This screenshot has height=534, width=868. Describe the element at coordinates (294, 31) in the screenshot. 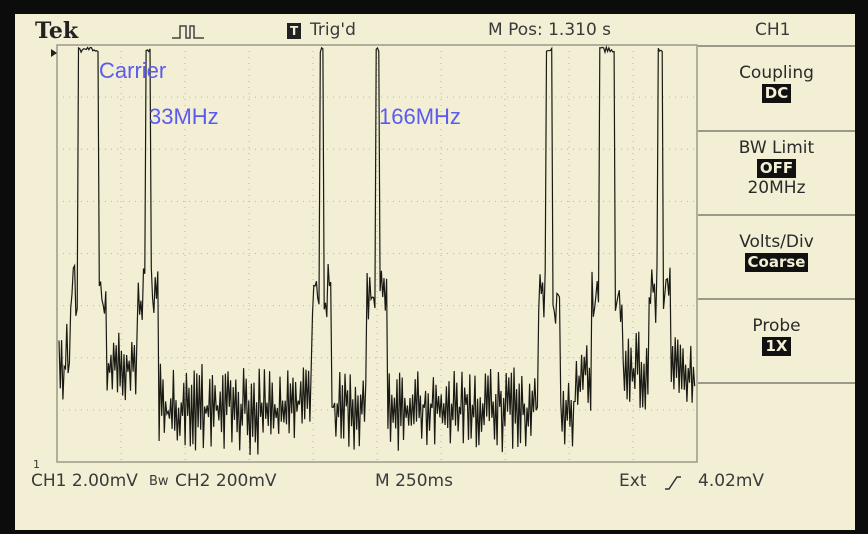

I see `trigger-icon: T` at that location.